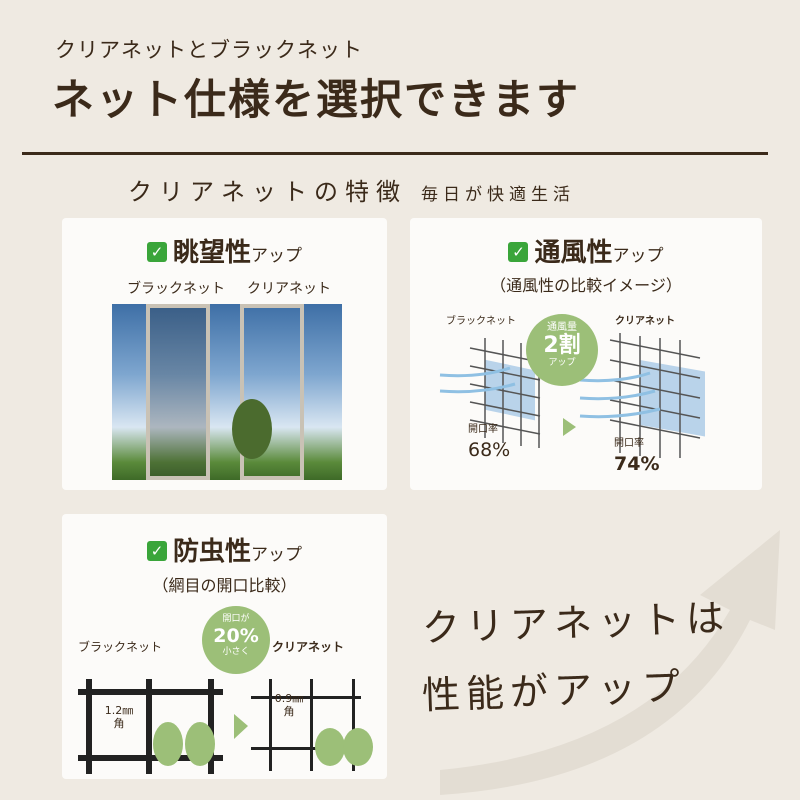  I want to click on mesh-diagram, so click(225, 726).